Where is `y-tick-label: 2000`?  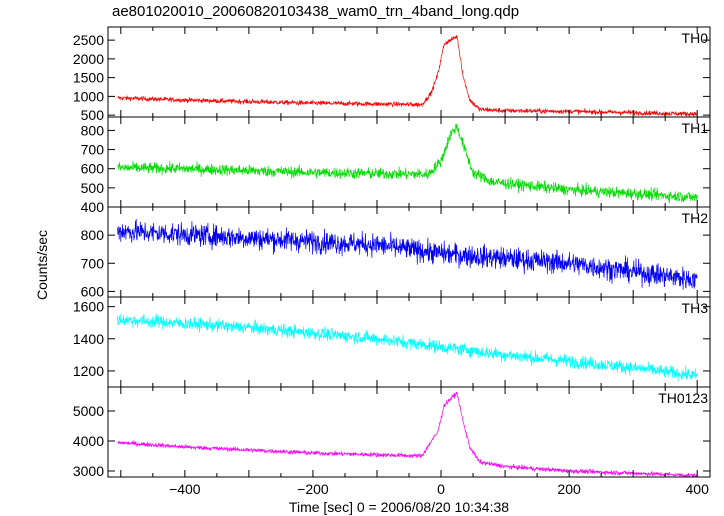 y-tick-label: 2000 is located at coordinates (88, 59).